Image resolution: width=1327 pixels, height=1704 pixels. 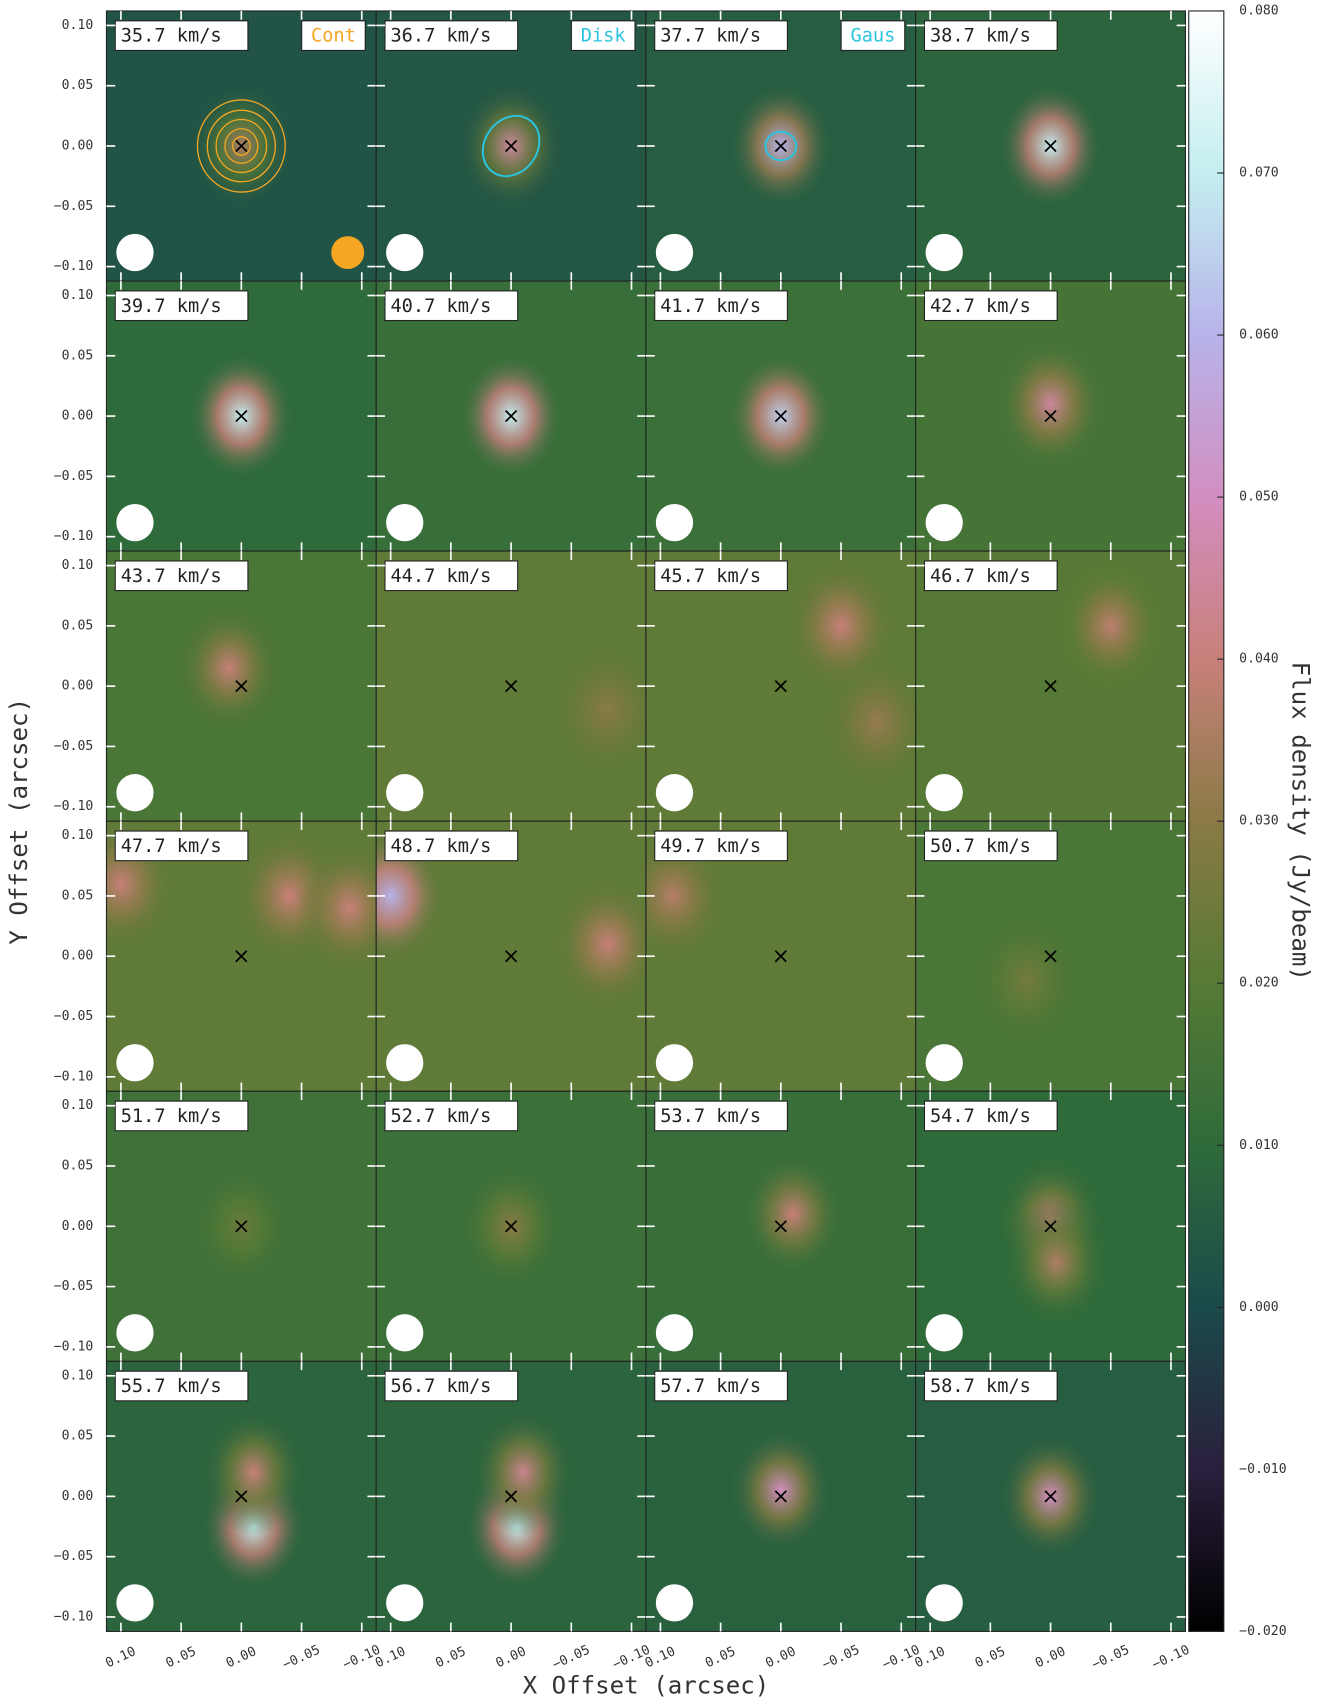 I want to click on channel-label: 37.7 km/s, so click(x=710, y=36).